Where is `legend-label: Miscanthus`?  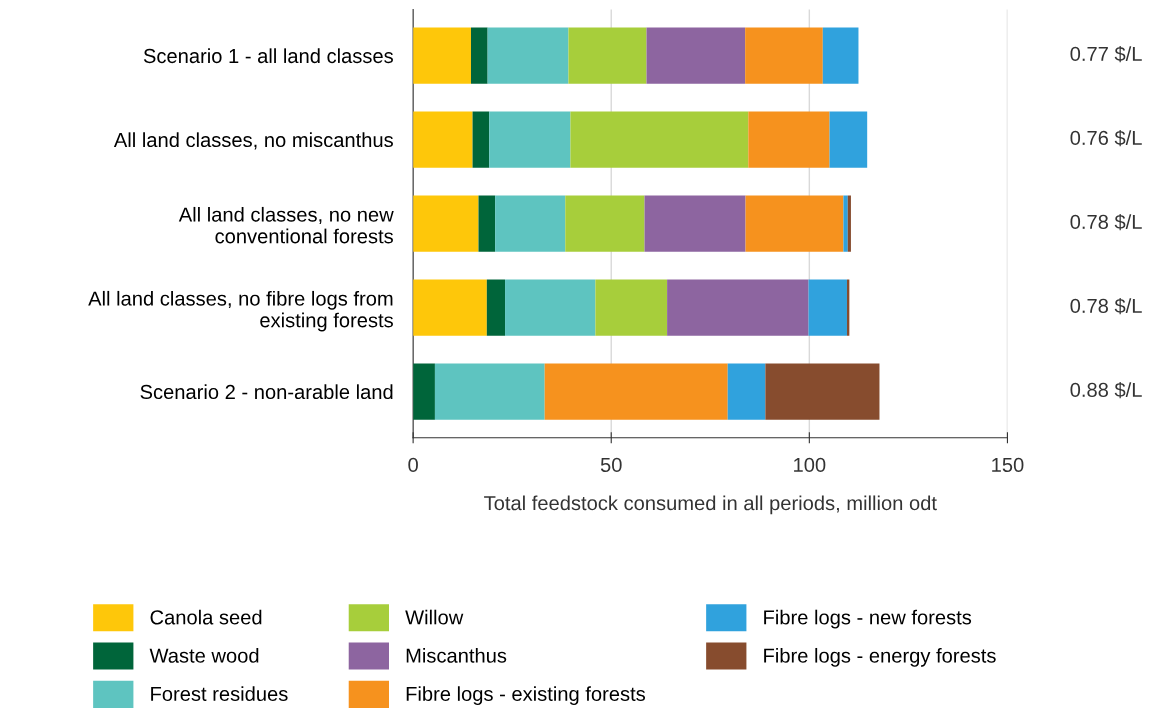
legend-label: Miscanthus is located at coordinates (456, 655).